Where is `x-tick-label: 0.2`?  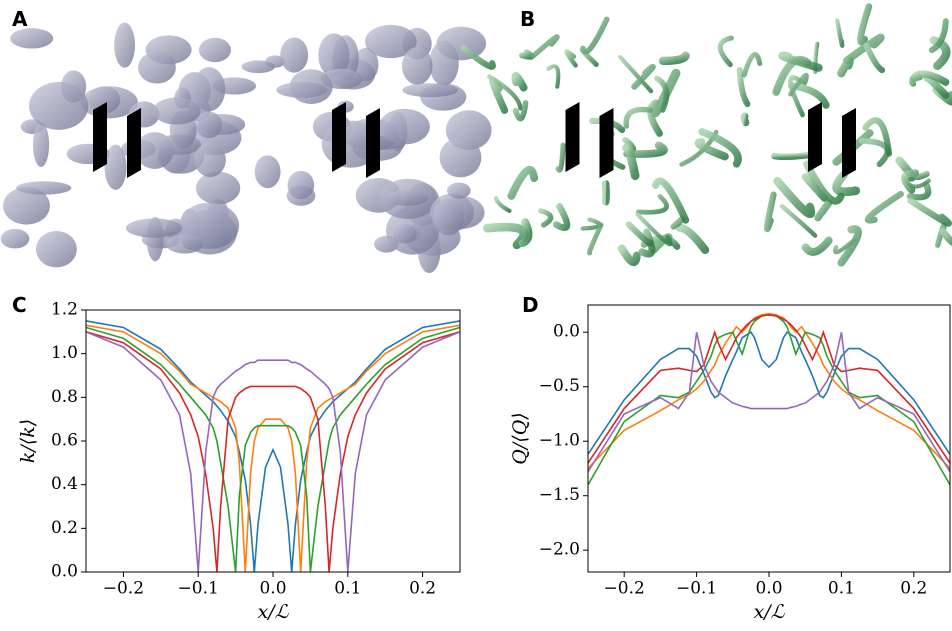
x-tick-label: 0.2 is located at coordinates (422, 589).